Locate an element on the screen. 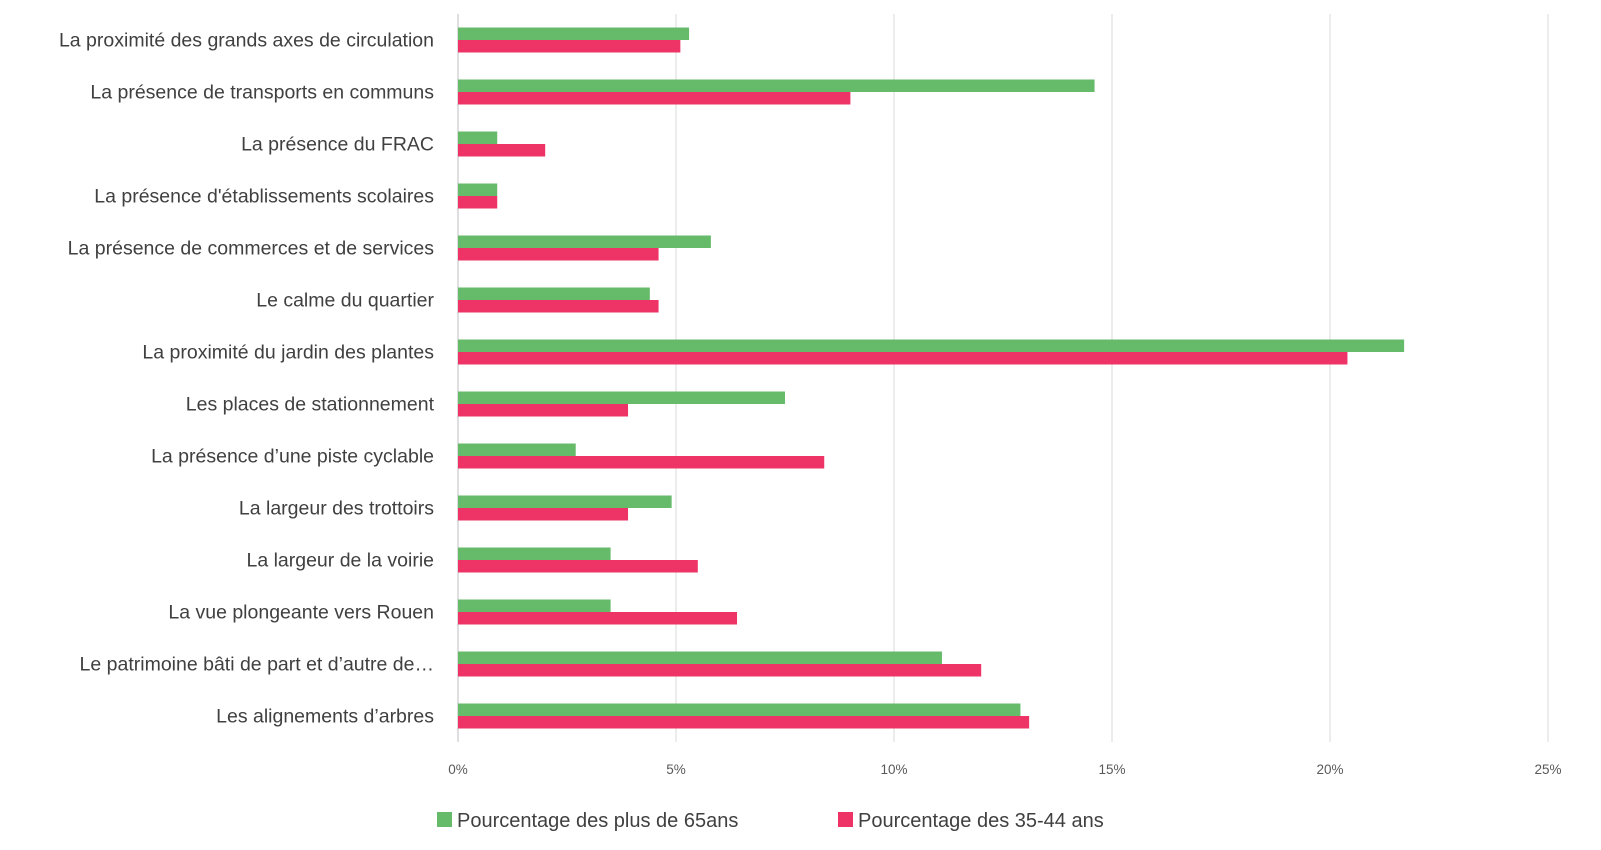 This screenshot has width=1601, height=850. x-tick-label: 15% is located at coordinates (1111, 769).